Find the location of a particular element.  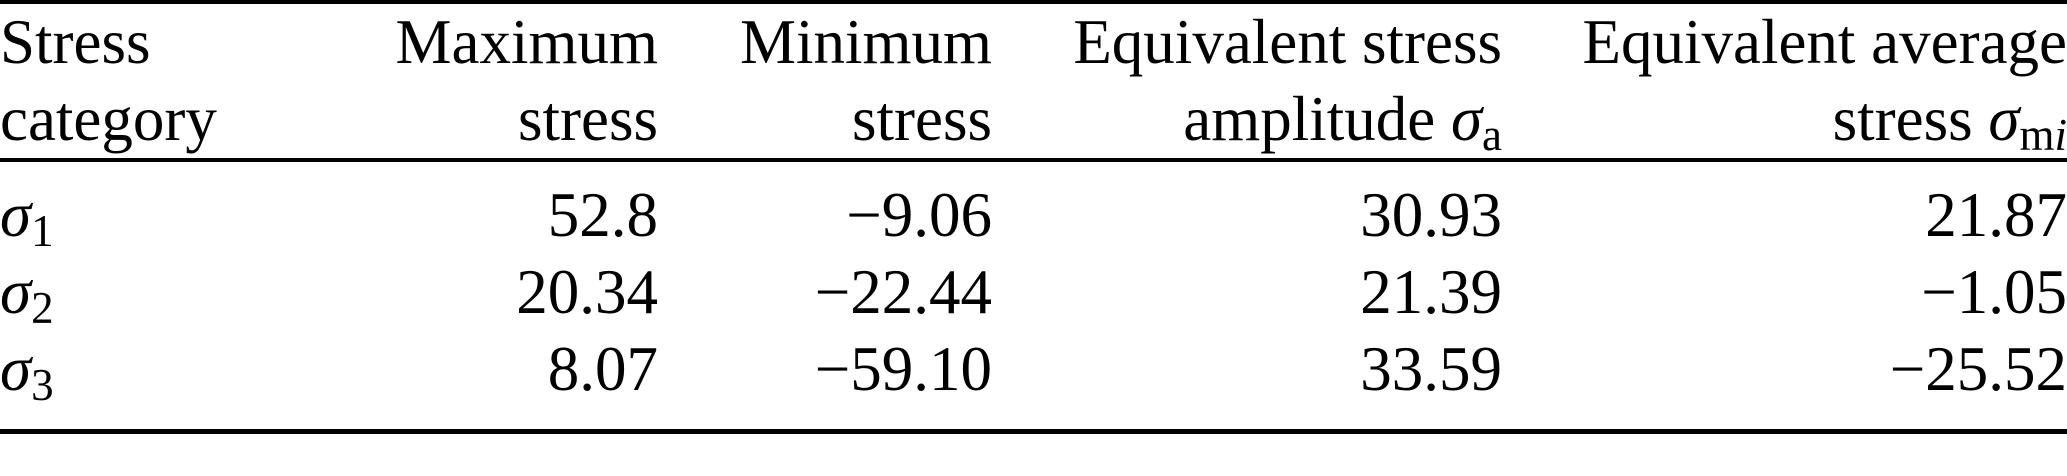

sigma-subscript-mi: mi is located at coordinates (2043, 135).